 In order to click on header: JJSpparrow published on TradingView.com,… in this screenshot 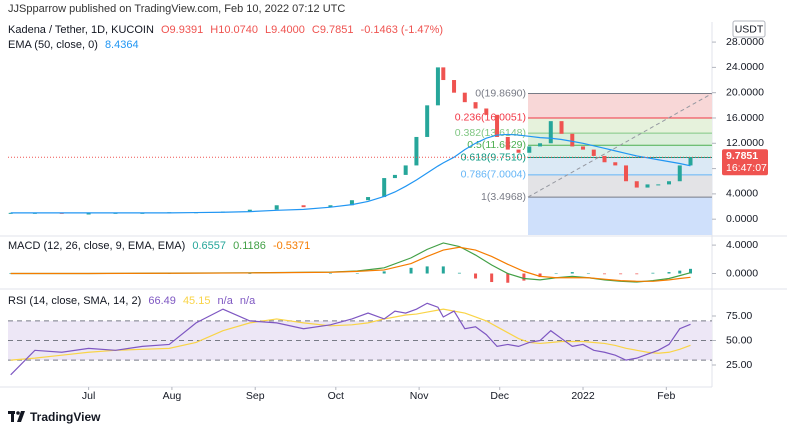, I will do `click(177, 9)`.